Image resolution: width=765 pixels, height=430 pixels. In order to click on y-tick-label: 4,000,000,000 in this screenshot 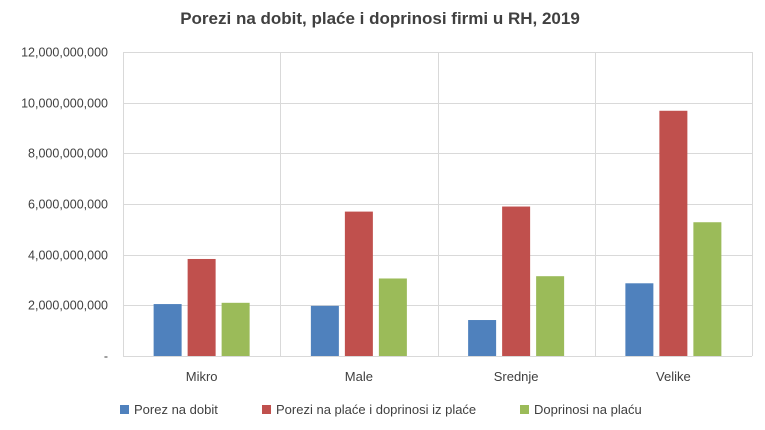, I will do `click(68, 256)`.